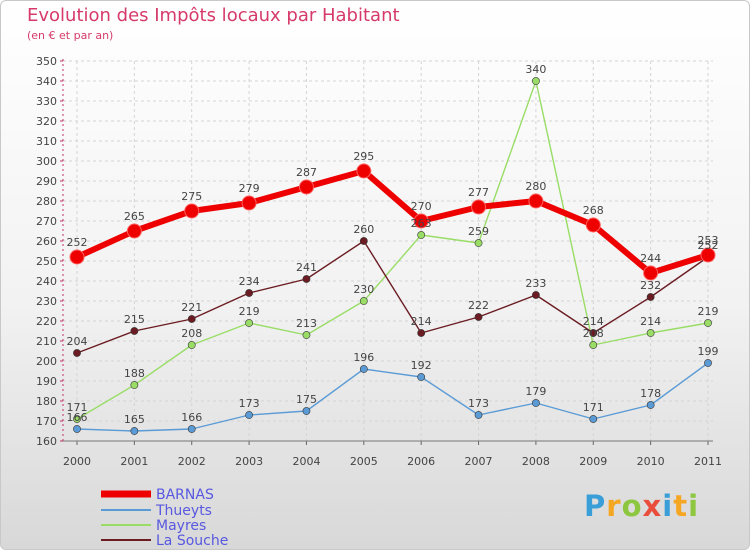  I want to click on data-label: 287, so click(306, 172).